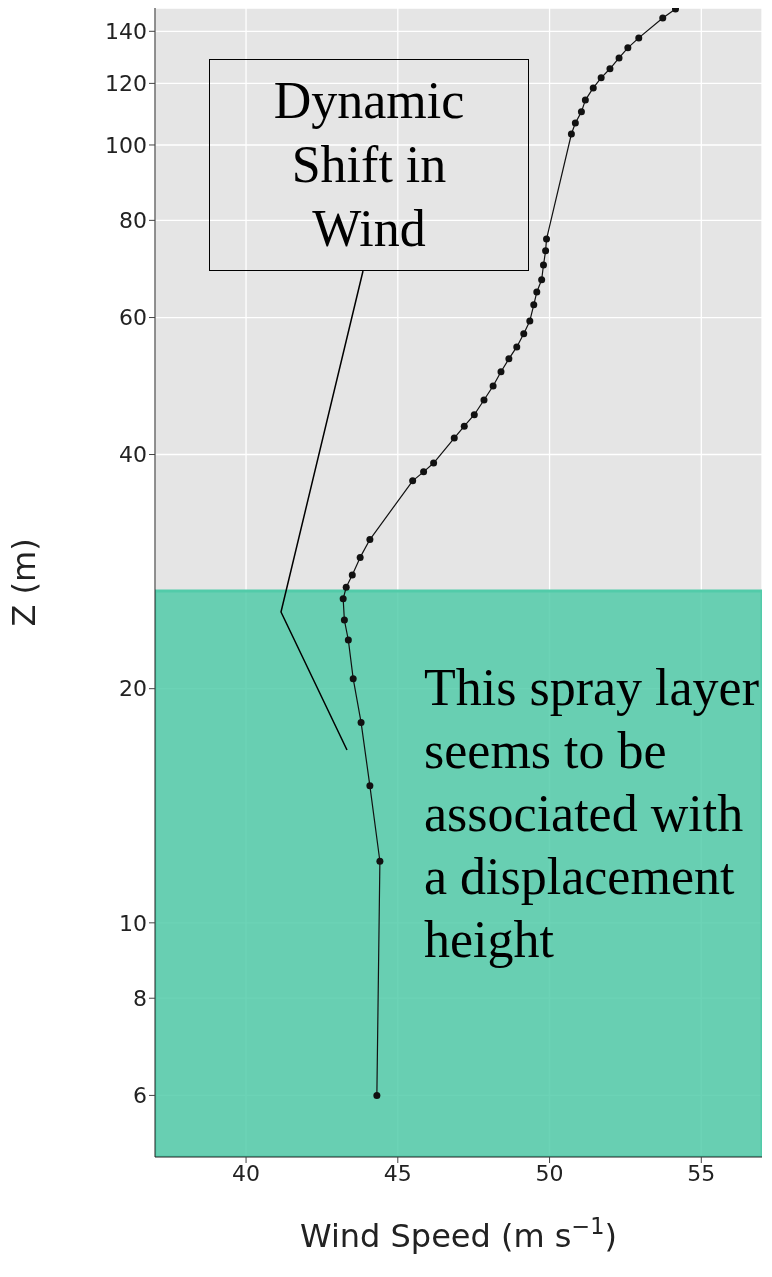 The image size is (772, 1277). What do you see at coordinates (549, 1173) in the screenshot?
I see `x-tick-label: 50` at bounding box center [549, 1173].